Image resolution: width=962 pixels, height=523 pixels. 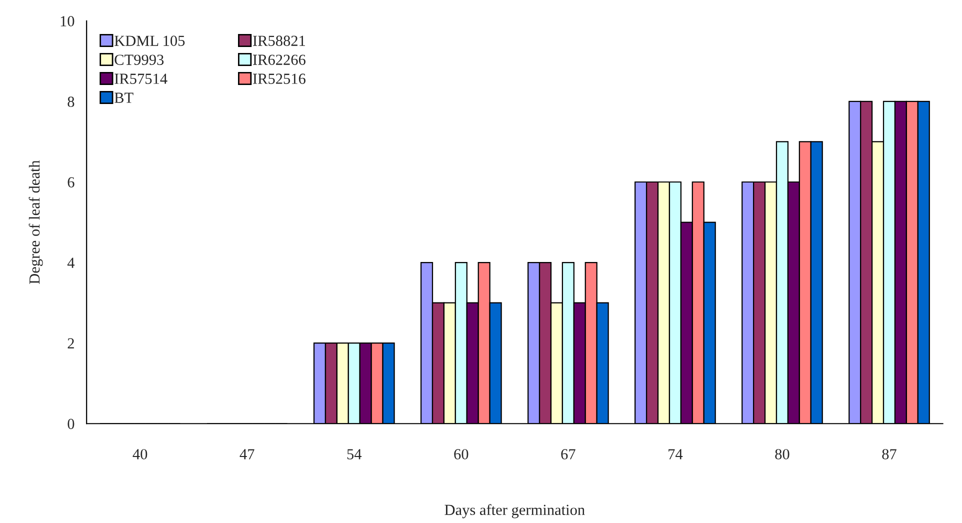 What do you see at coordinates (461, 454) in the screenshot?
I see `x-tick-label: 60` at bounding box center [461, 454].